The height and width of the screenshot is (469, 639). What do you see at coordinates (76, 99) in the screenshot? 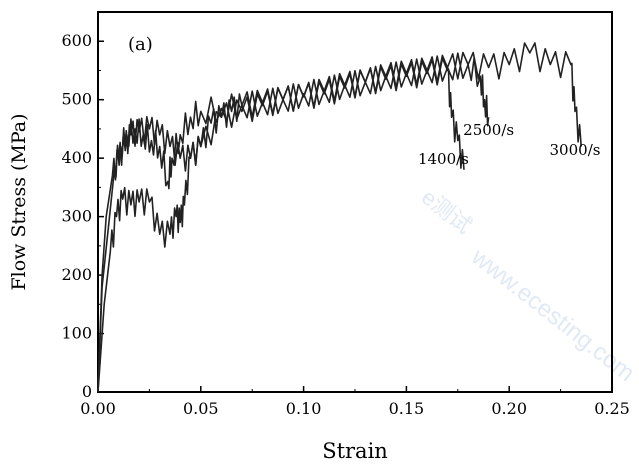
I see `y-tick-label: 500` at bounding box center [76, 99].